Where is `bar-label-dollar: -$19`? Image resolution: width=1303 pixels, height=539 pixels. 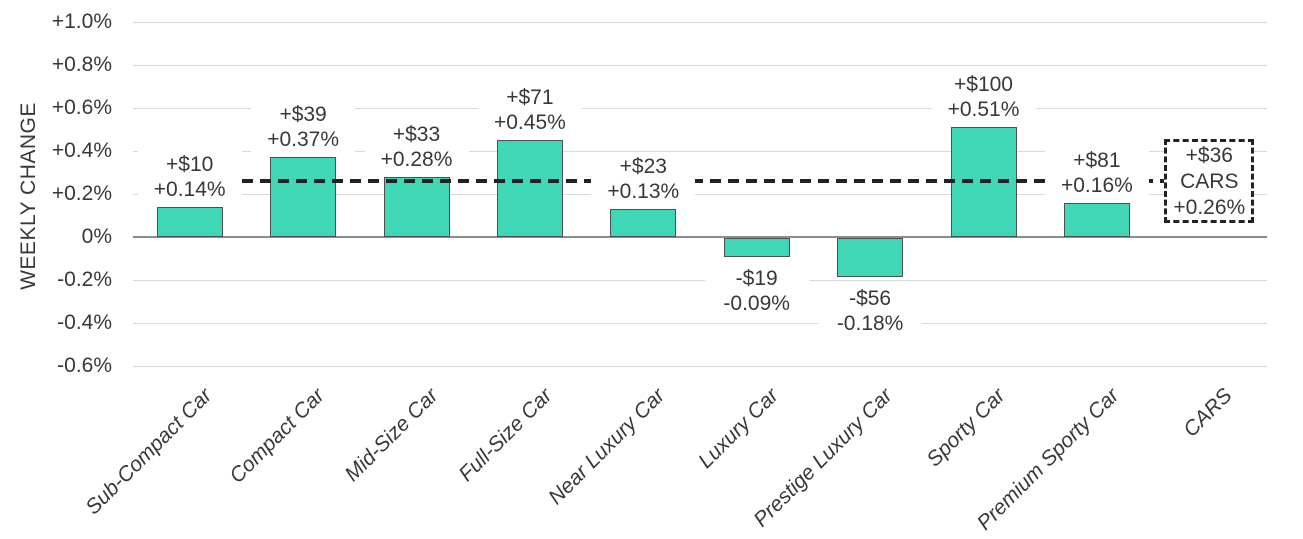 bar-label-dollar: -$19 is located at coordinates (756, 279).